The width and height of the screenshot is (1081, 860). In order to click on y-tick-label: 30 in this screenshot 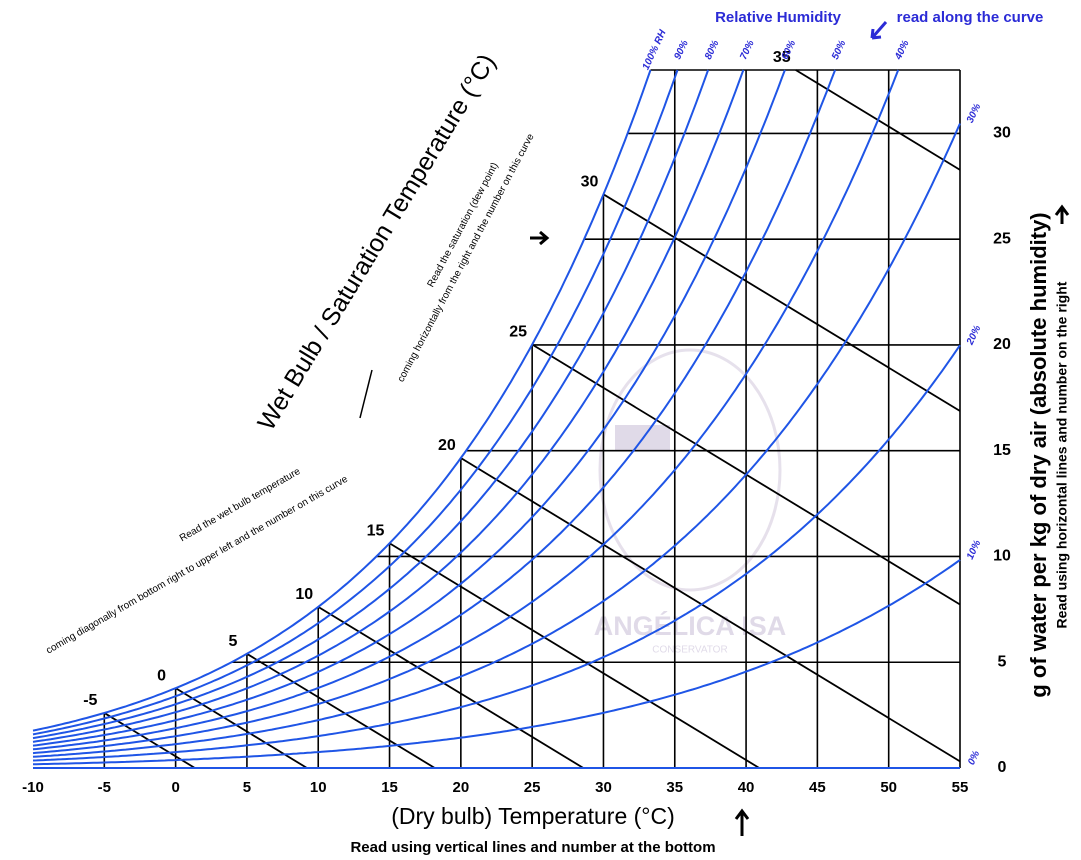, I will do `click(1002, 133)`.